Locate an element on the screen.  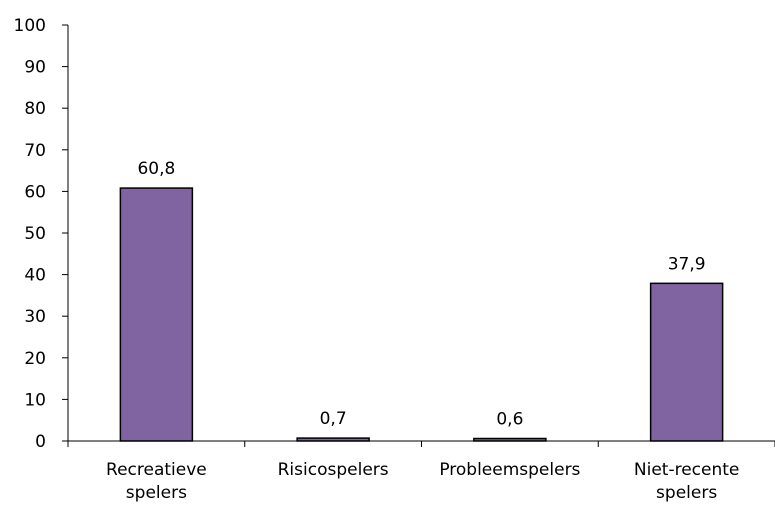
y-tick-label: 0 is located at coordinates (40, 442).